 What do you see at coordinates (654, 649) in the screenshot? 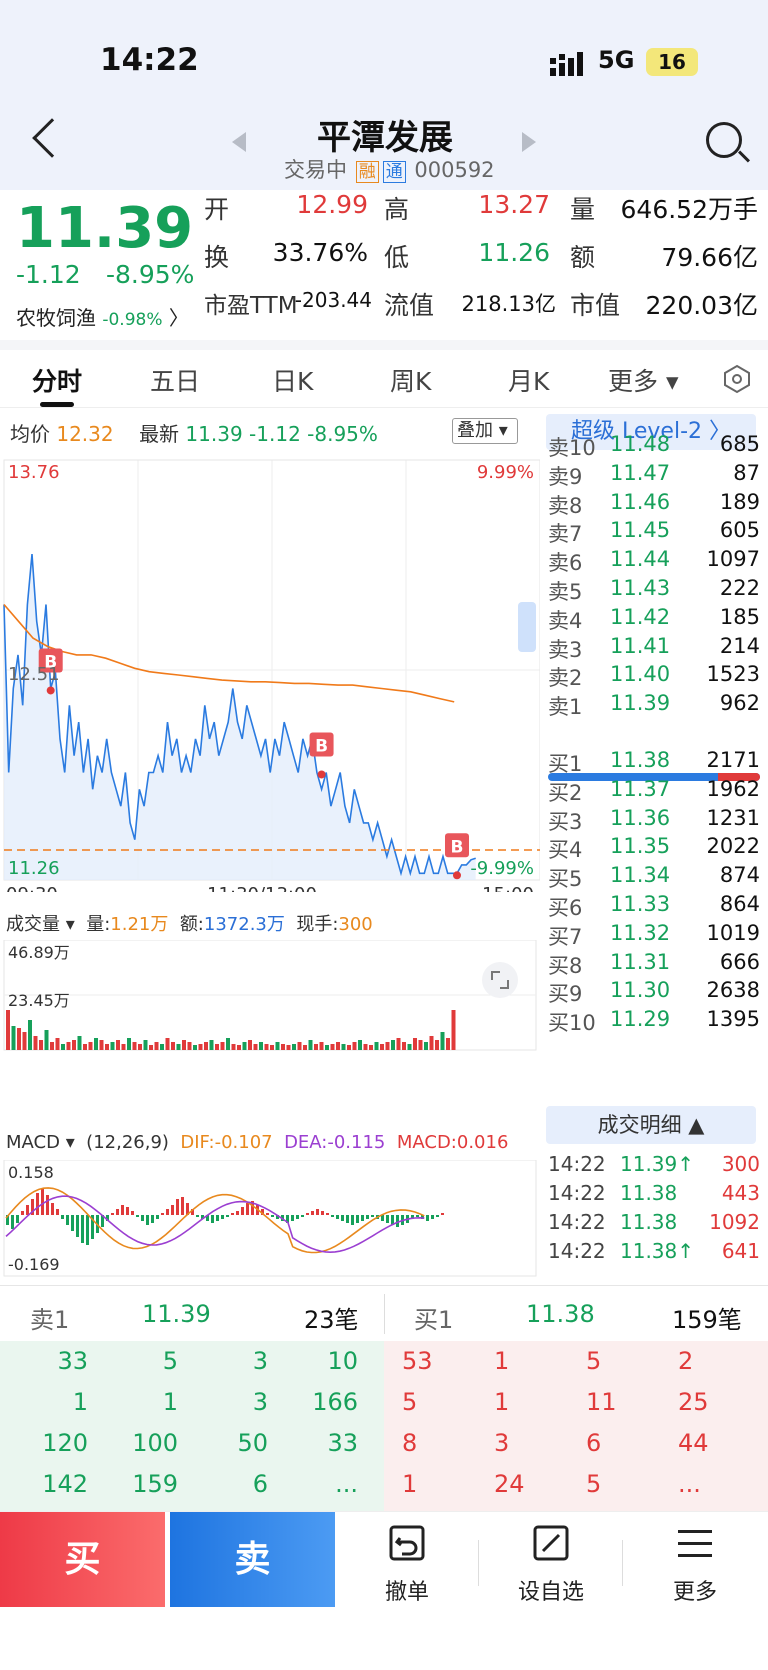
I see `ask-row: 卖3 11.41 214` at bounding box center [654, 649].